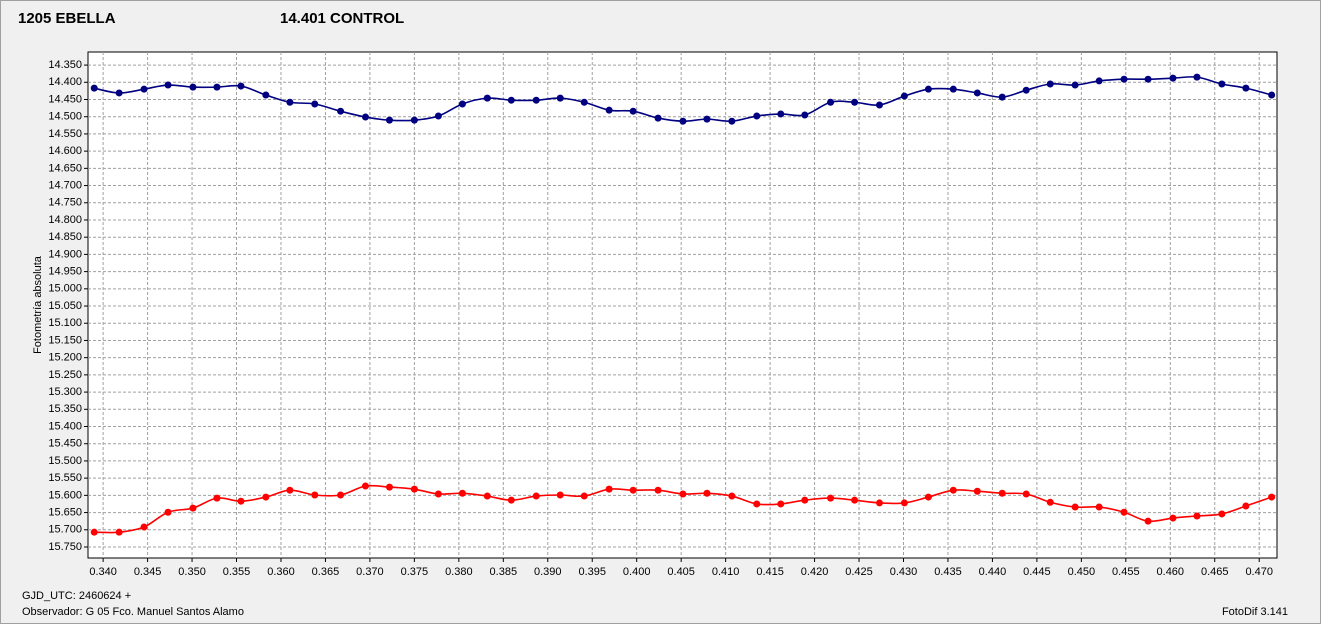 This screenshot has height=624, width=1321. Describe the element at coordinates (65, 461) in the screenshot. I see `y-tick-label: 15.500` at that location.